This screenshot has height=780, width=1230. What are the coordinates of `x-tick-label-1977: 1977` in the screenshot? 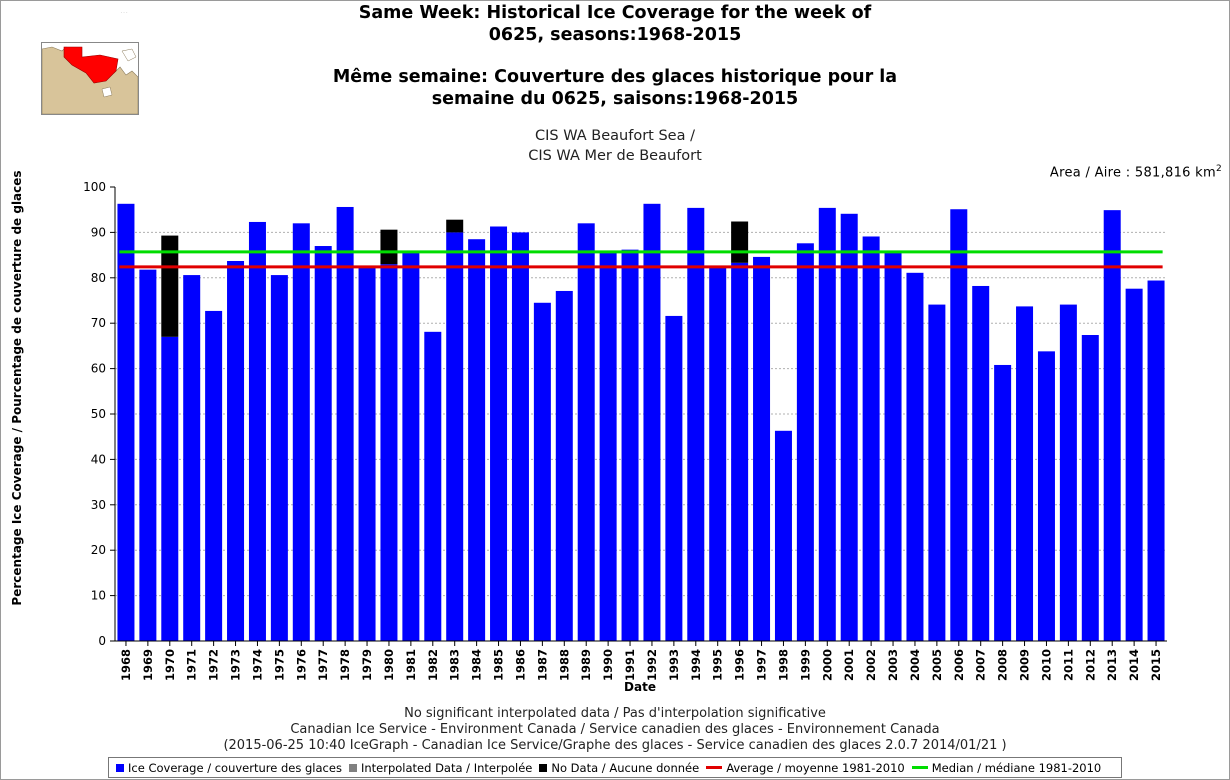 It's located at (323, 665).